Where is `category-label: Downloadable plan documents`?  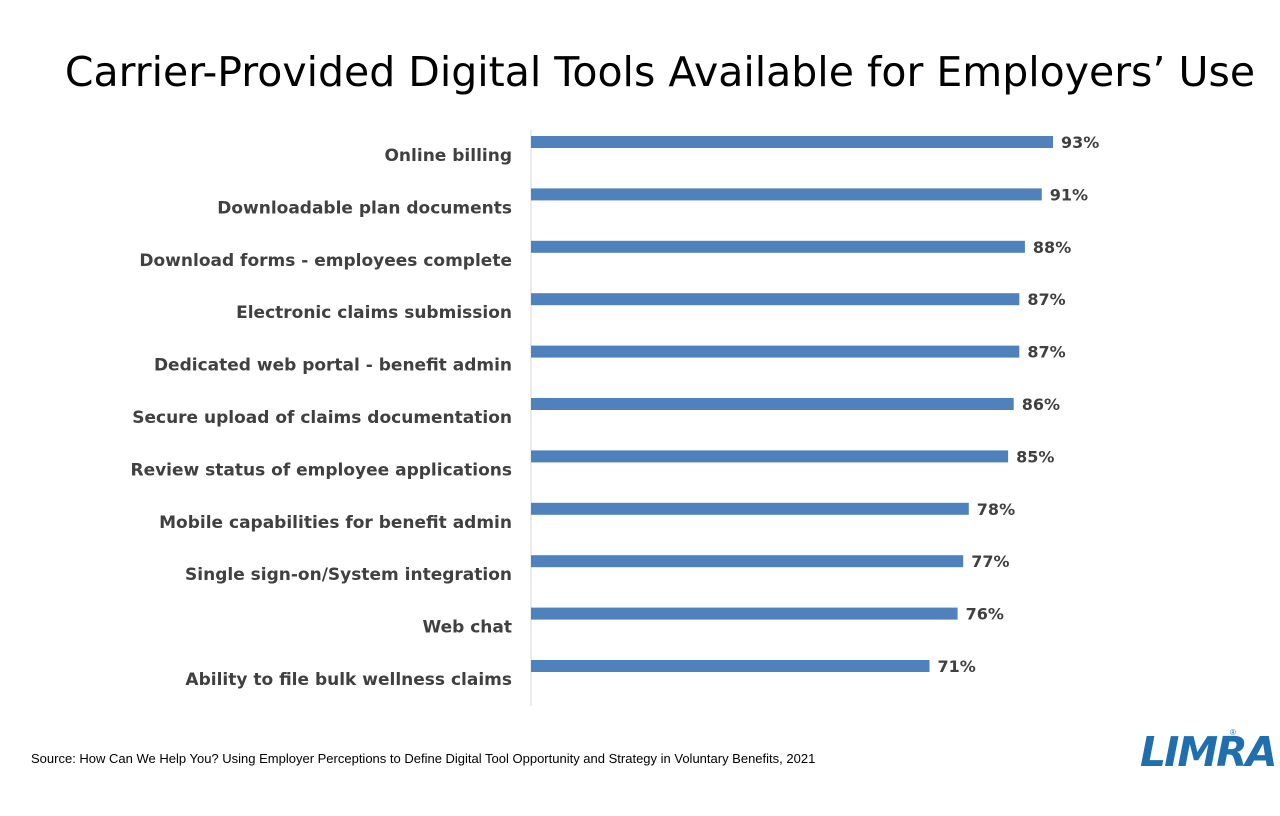 category-label: Downloadable plan documents is located at coordinates (364, 208).